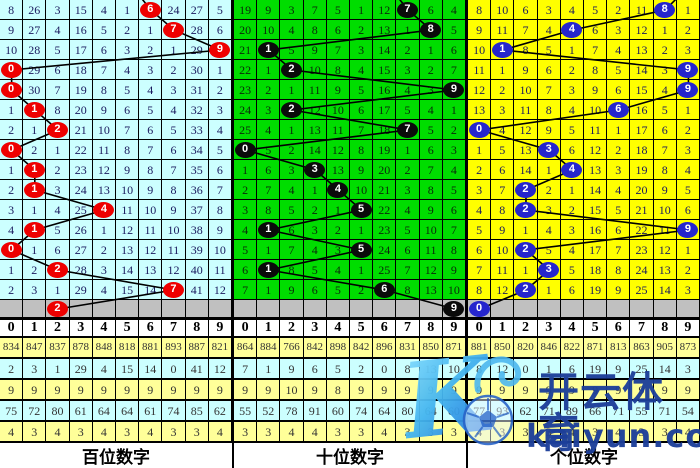 The width and height of the screenshot is (700, 468). Describe the element at coordinates (315, 369) in the screenshot. I see `stat-cell: 6` at that location.